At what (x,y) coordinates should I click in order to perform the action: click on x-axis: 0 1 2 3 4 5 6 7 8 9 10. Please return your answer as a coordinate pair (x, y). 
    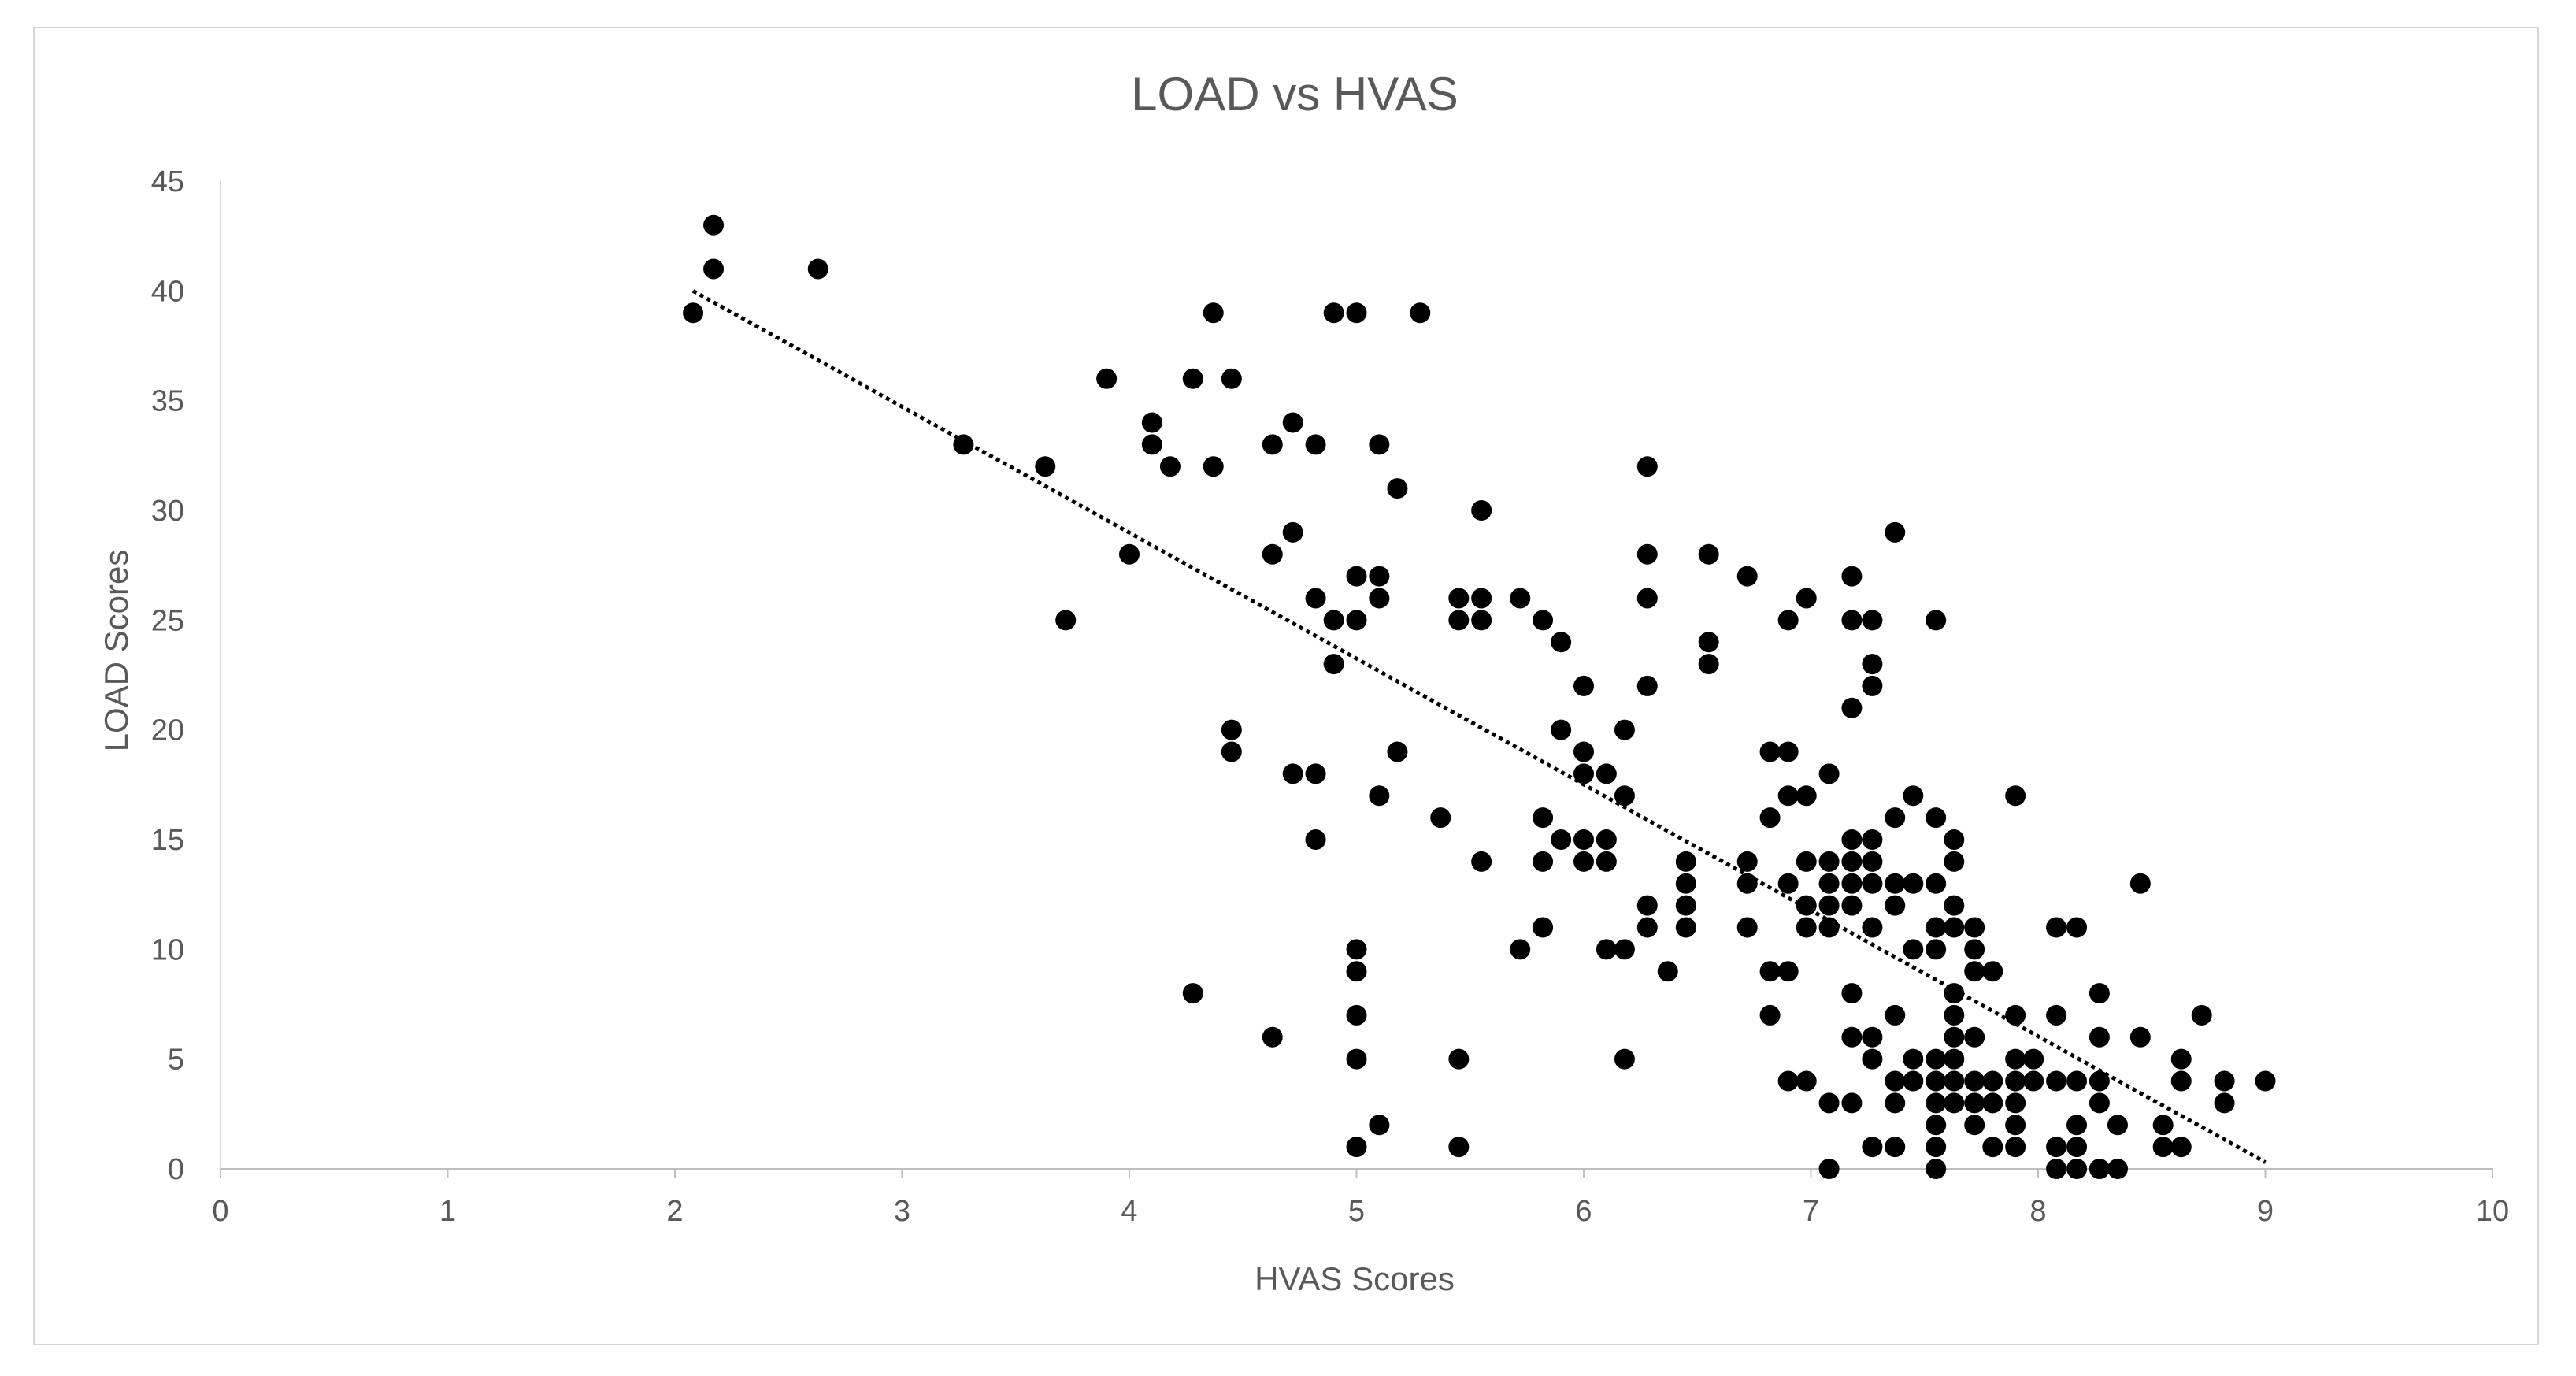
    Looking at the image, I should click on (1360, 1198).